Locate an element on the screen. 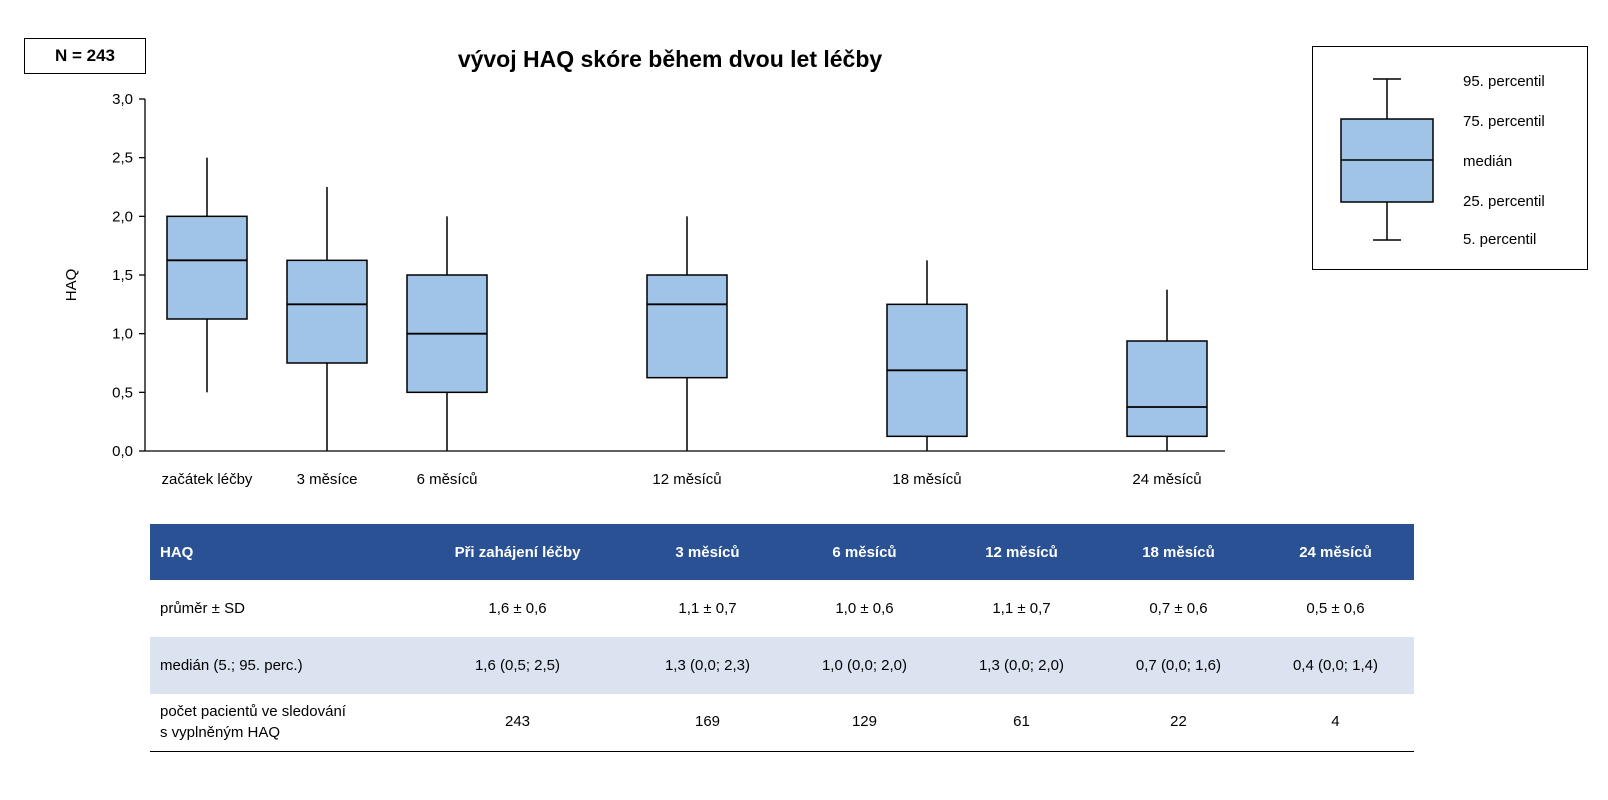  y-tick-label: 1,5 is located at coordinates (122, 275).